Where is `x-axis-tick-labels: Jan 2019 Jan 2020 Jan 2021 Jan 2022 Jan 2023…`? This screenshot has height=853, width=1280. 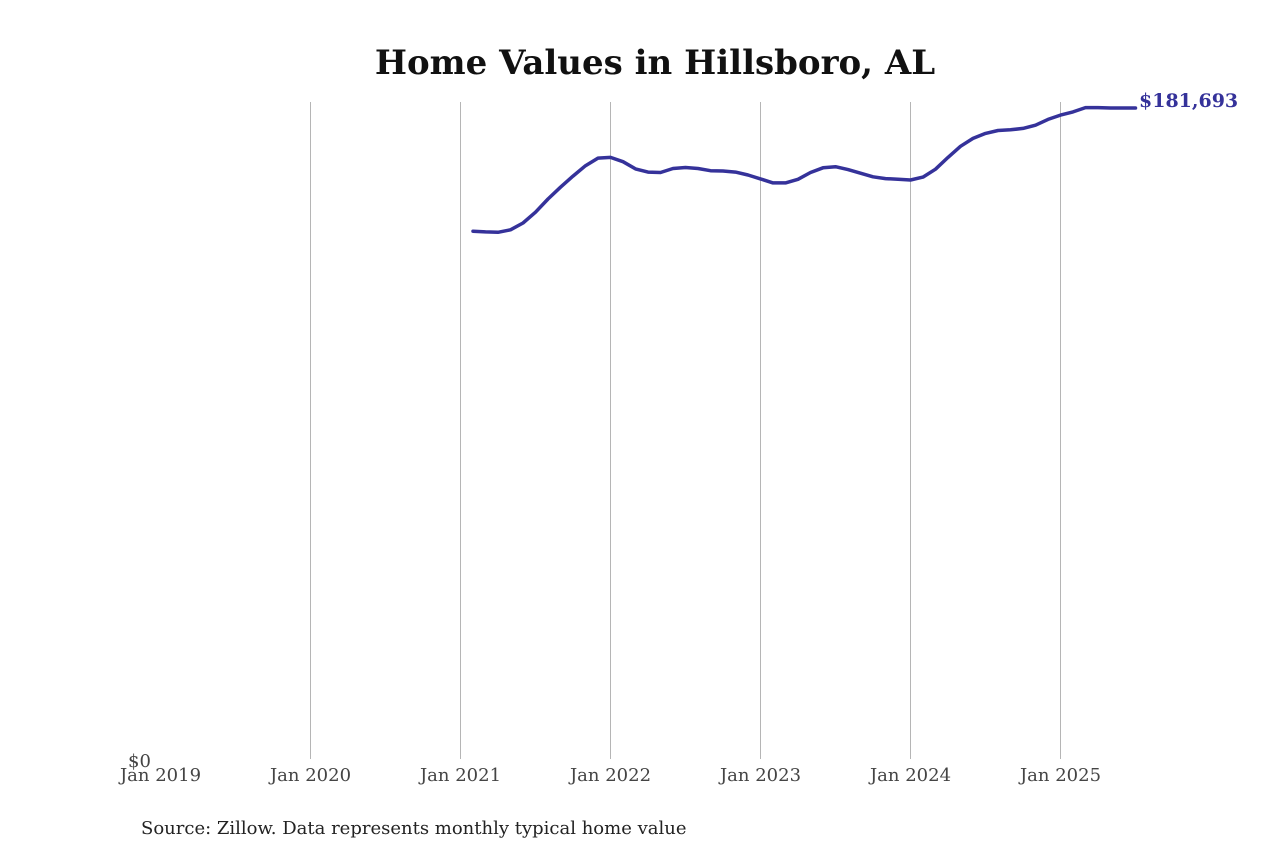
x-axis-tick-labels: Jan 2019 Jan 2020 Jan 2021 Jan 2022 Jan 2023… is located at coordinates (609, 775).